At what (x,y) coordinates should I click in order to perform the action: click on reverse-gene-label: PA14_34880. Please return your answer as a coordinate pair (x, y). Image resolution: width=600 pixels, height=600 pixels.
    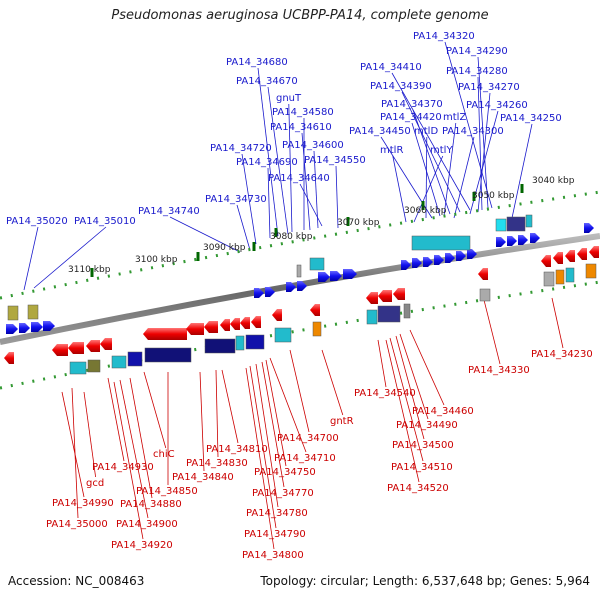
    Looking at the image, I should click on (151, 504).